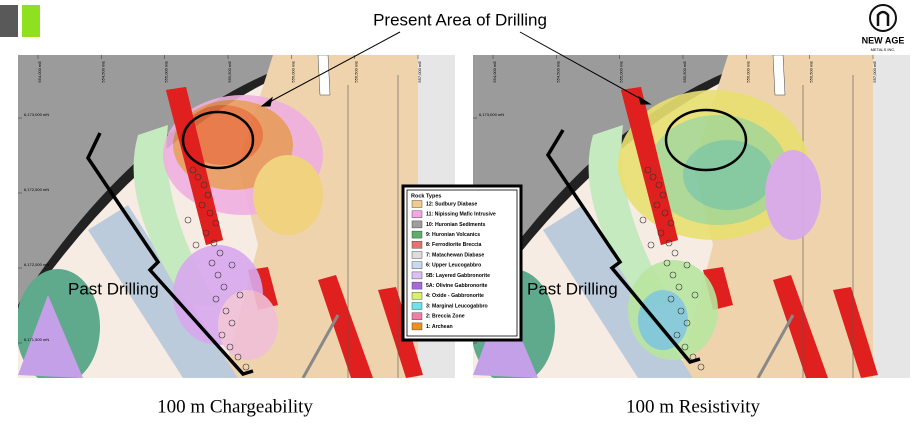 This screenshot has width=922, height=433. Describe the element at coordinates (453, 245) in the screenshot. I see `legend-label: 8: Ferrodiorite Breccia` at that location.